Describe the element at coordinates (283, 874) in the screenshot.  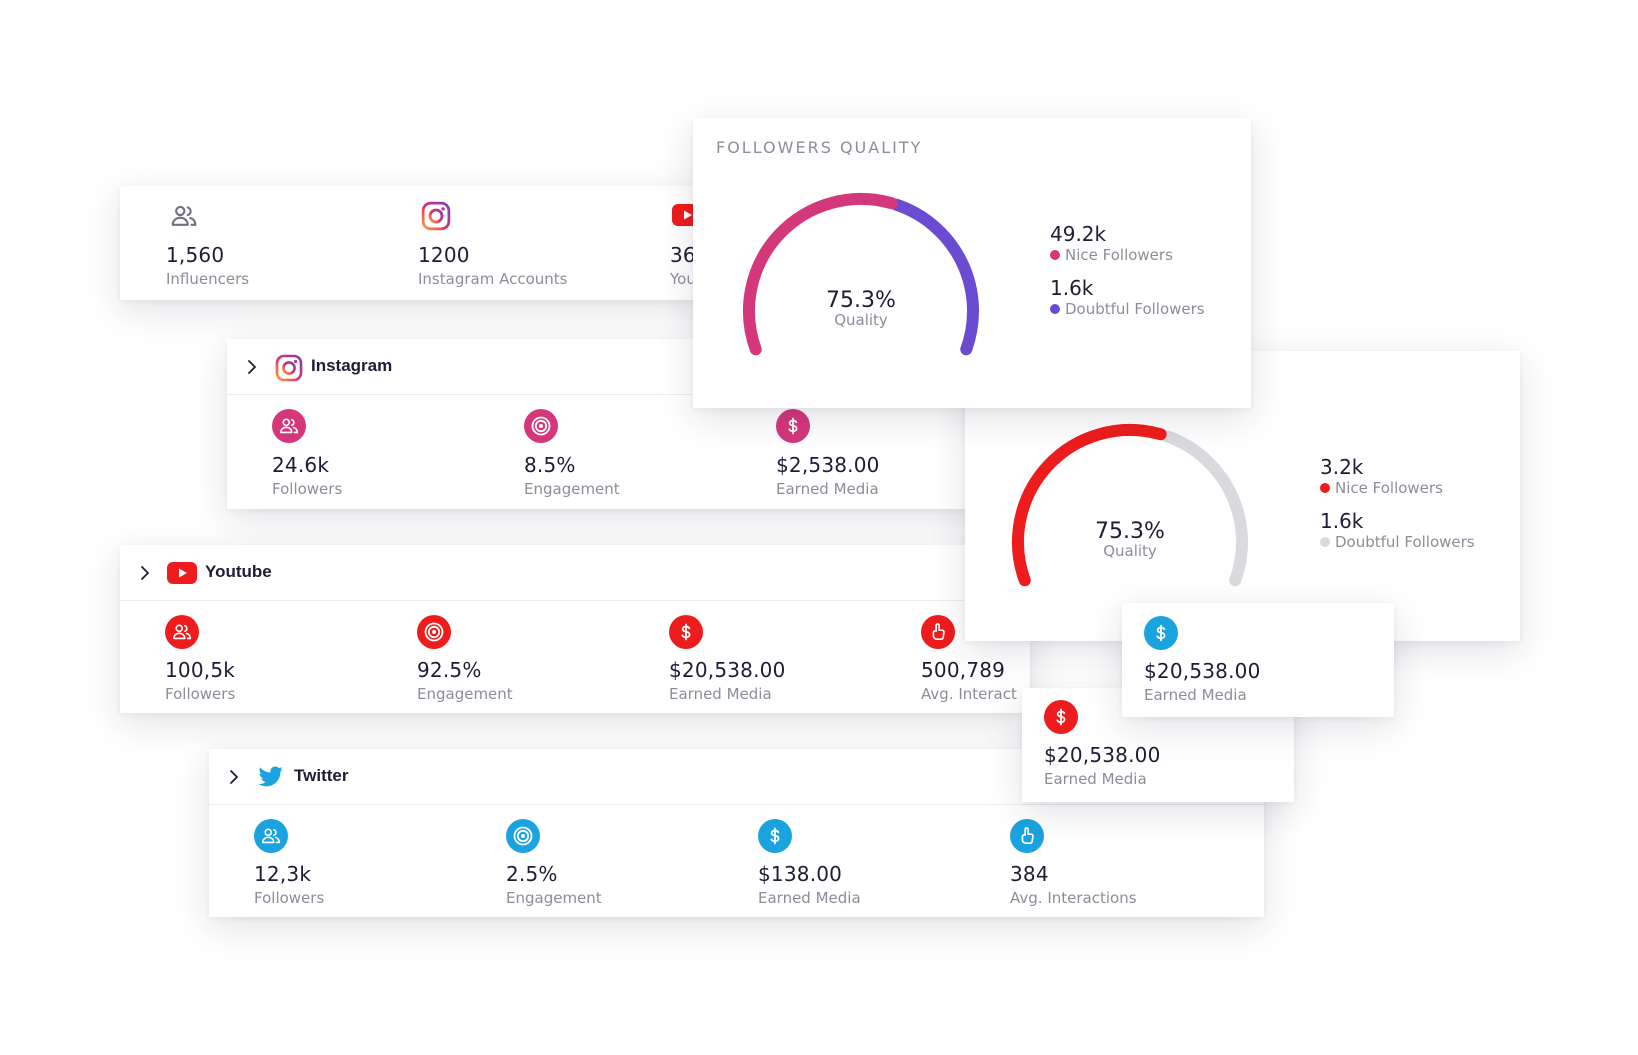
I see `stat-value: 12,3k` at that location.